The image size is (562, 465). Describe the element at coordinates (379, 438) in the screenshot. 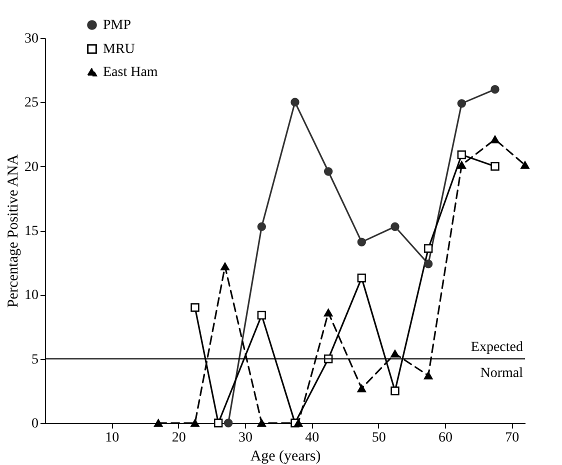

I see `x-tick-label: 50` at that location.